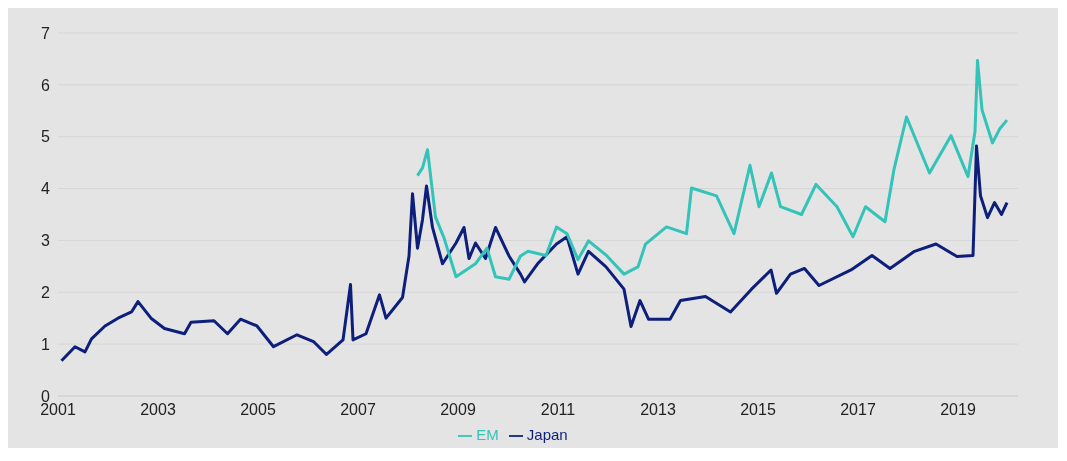  I want to click on x-tick-label: 2001, so click(58, 410).